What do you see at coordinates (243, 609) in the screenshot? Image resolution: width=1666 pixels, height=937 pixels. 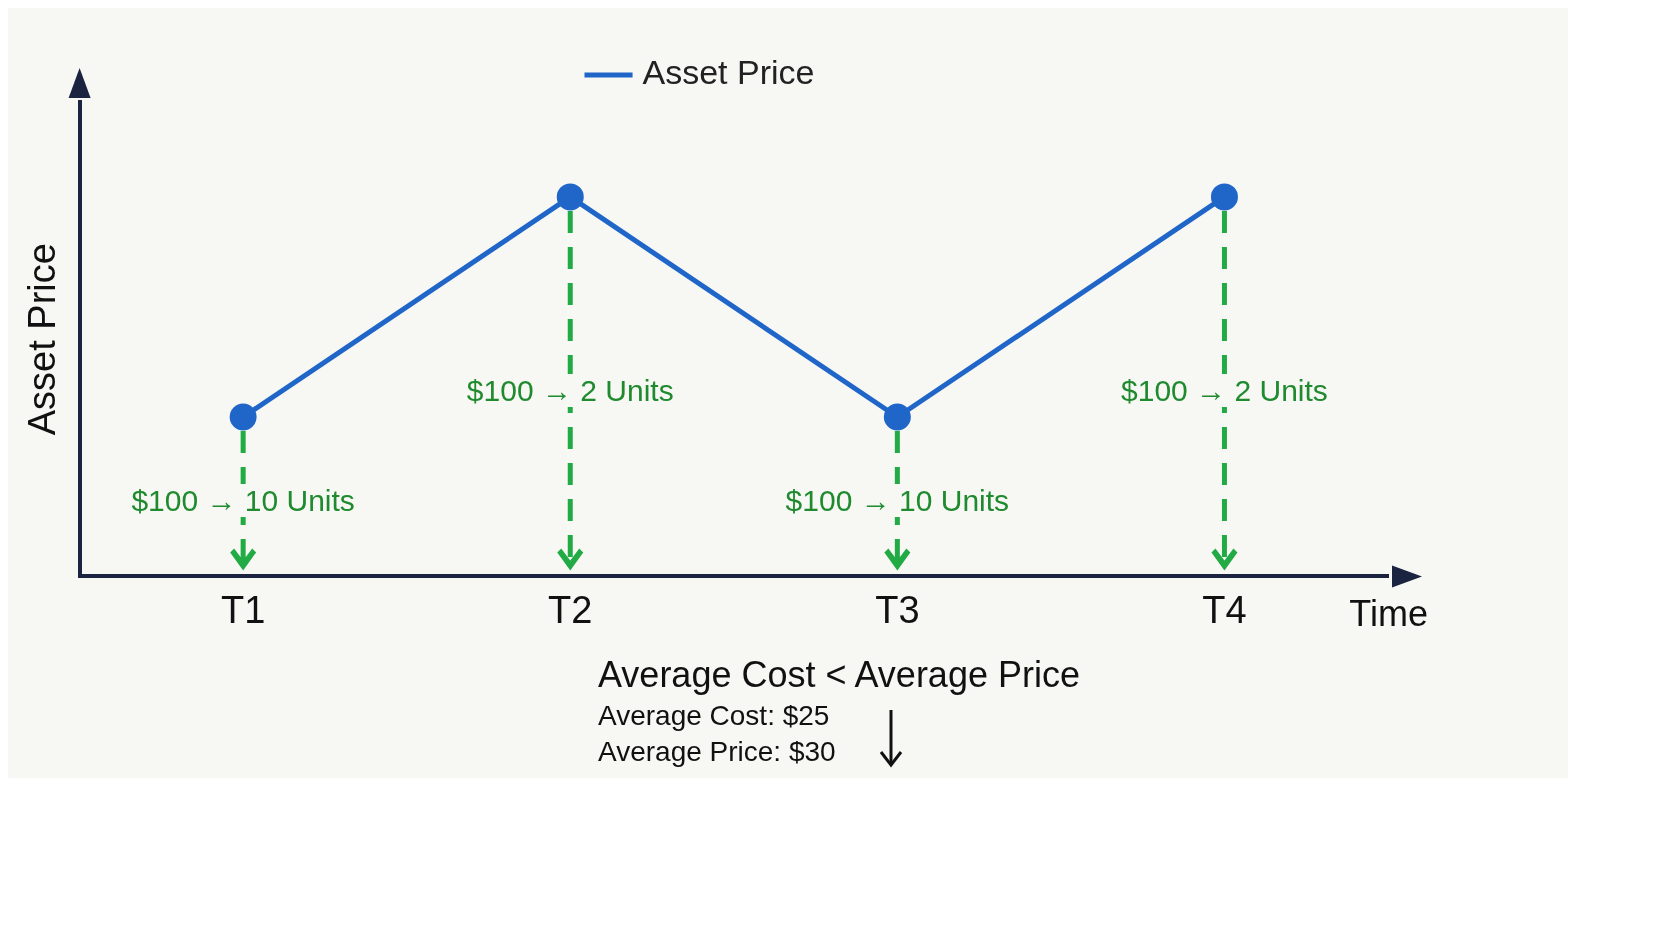 I see `x-tick-label: T1` at bounding box center [243, 609].